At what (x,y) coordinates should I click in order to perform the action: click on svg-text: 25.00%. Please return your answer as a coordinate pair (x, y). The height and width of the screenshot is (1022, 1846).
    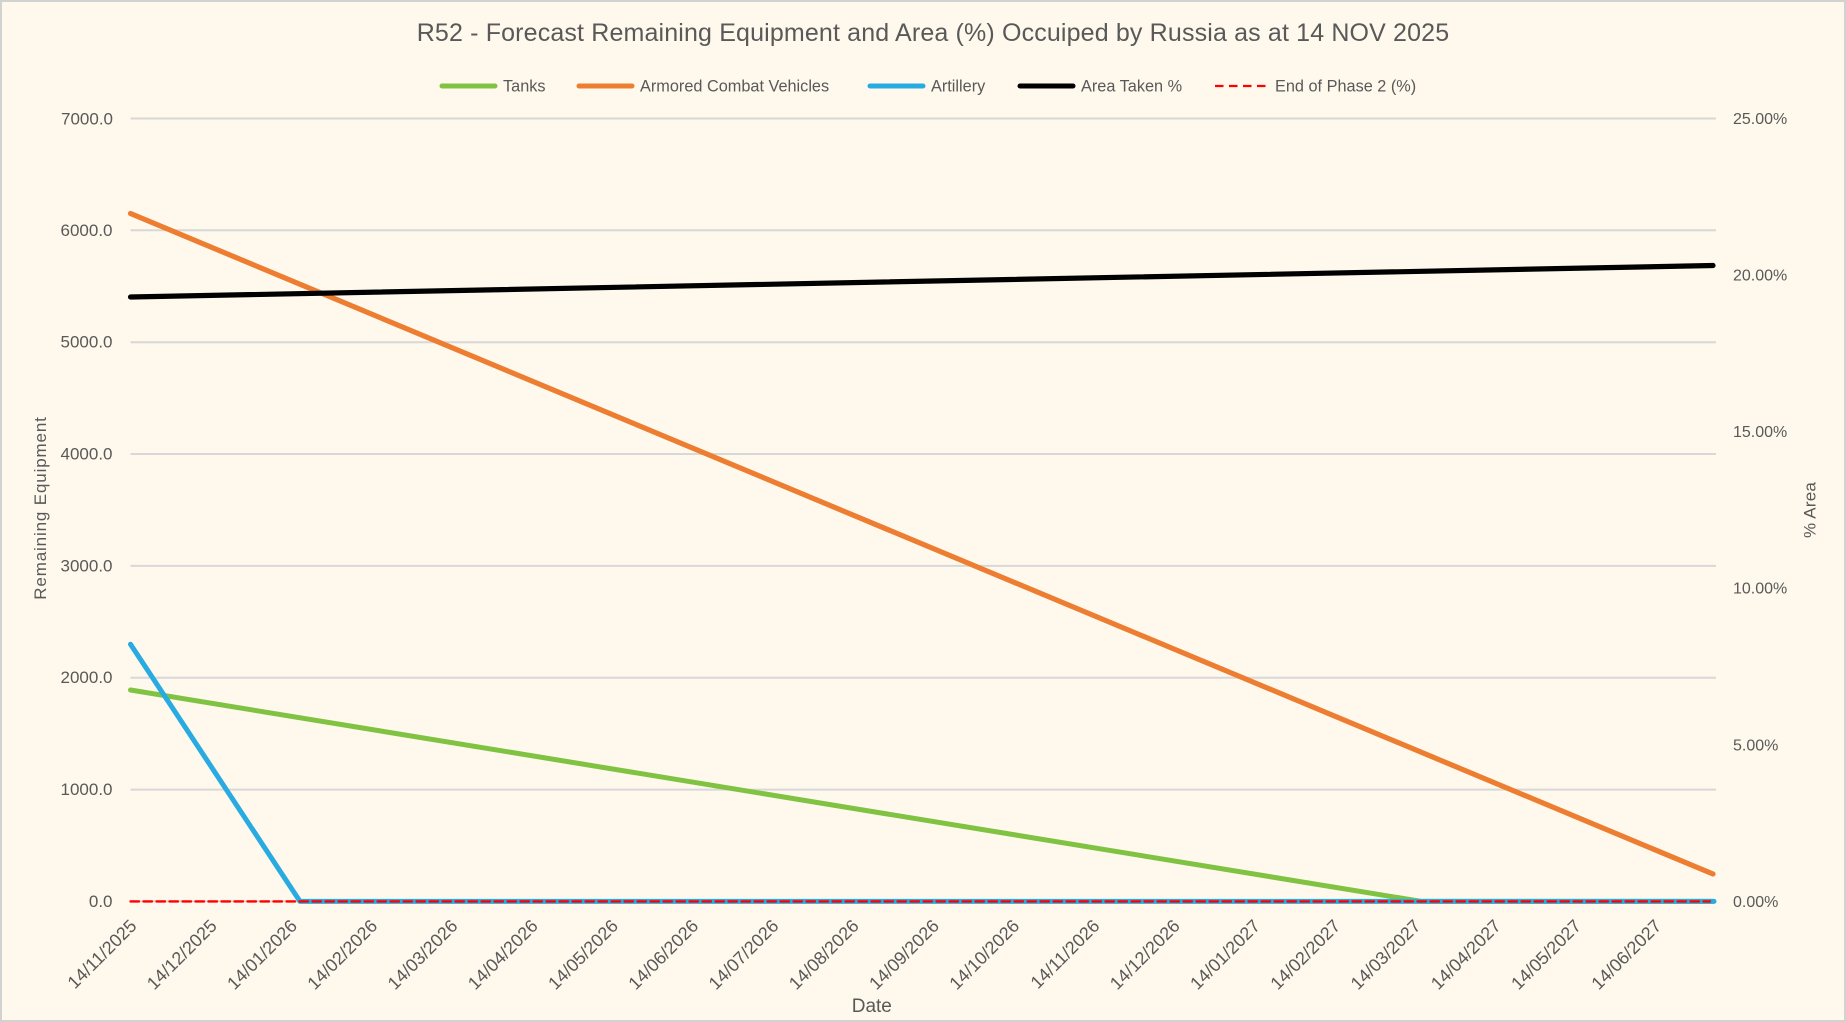
    Looking at the image, I should click on (1760, 119).